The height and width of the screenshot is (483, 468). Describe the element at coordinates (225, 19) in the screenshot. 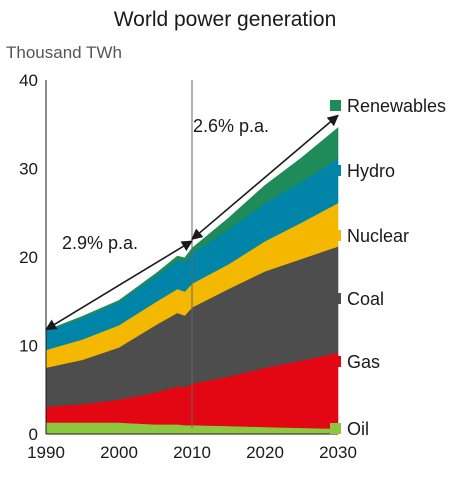

I see `chart-title: World power generation` at that location.